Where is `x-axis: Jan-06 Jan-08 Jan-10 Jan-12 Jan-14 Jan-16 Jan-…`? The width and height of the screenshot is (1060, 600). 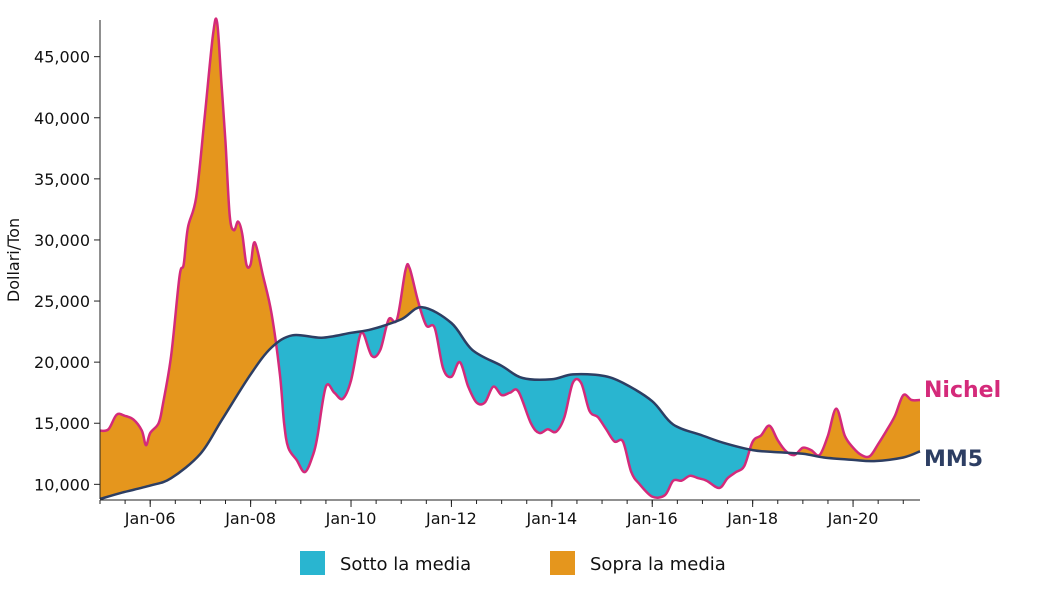 x-axis: Jan-06 Jan-08 Jan-10 Jan-12 Jan-14 Jan-16 Jan-… is located at coordinates (509, 513).